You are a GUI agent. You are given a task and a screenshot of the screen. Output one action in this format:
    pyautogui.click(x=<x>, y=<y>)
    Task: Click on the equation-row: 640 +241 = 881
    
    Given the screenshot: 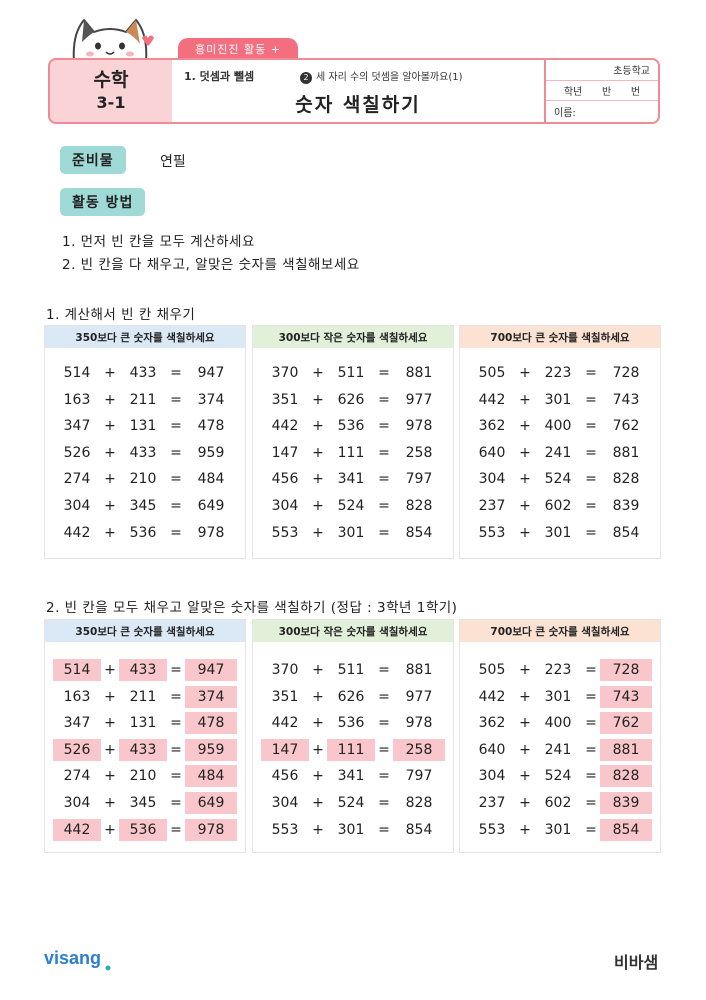 What is the action you would take?
    pyautogui.click(x=561, y=455)
    